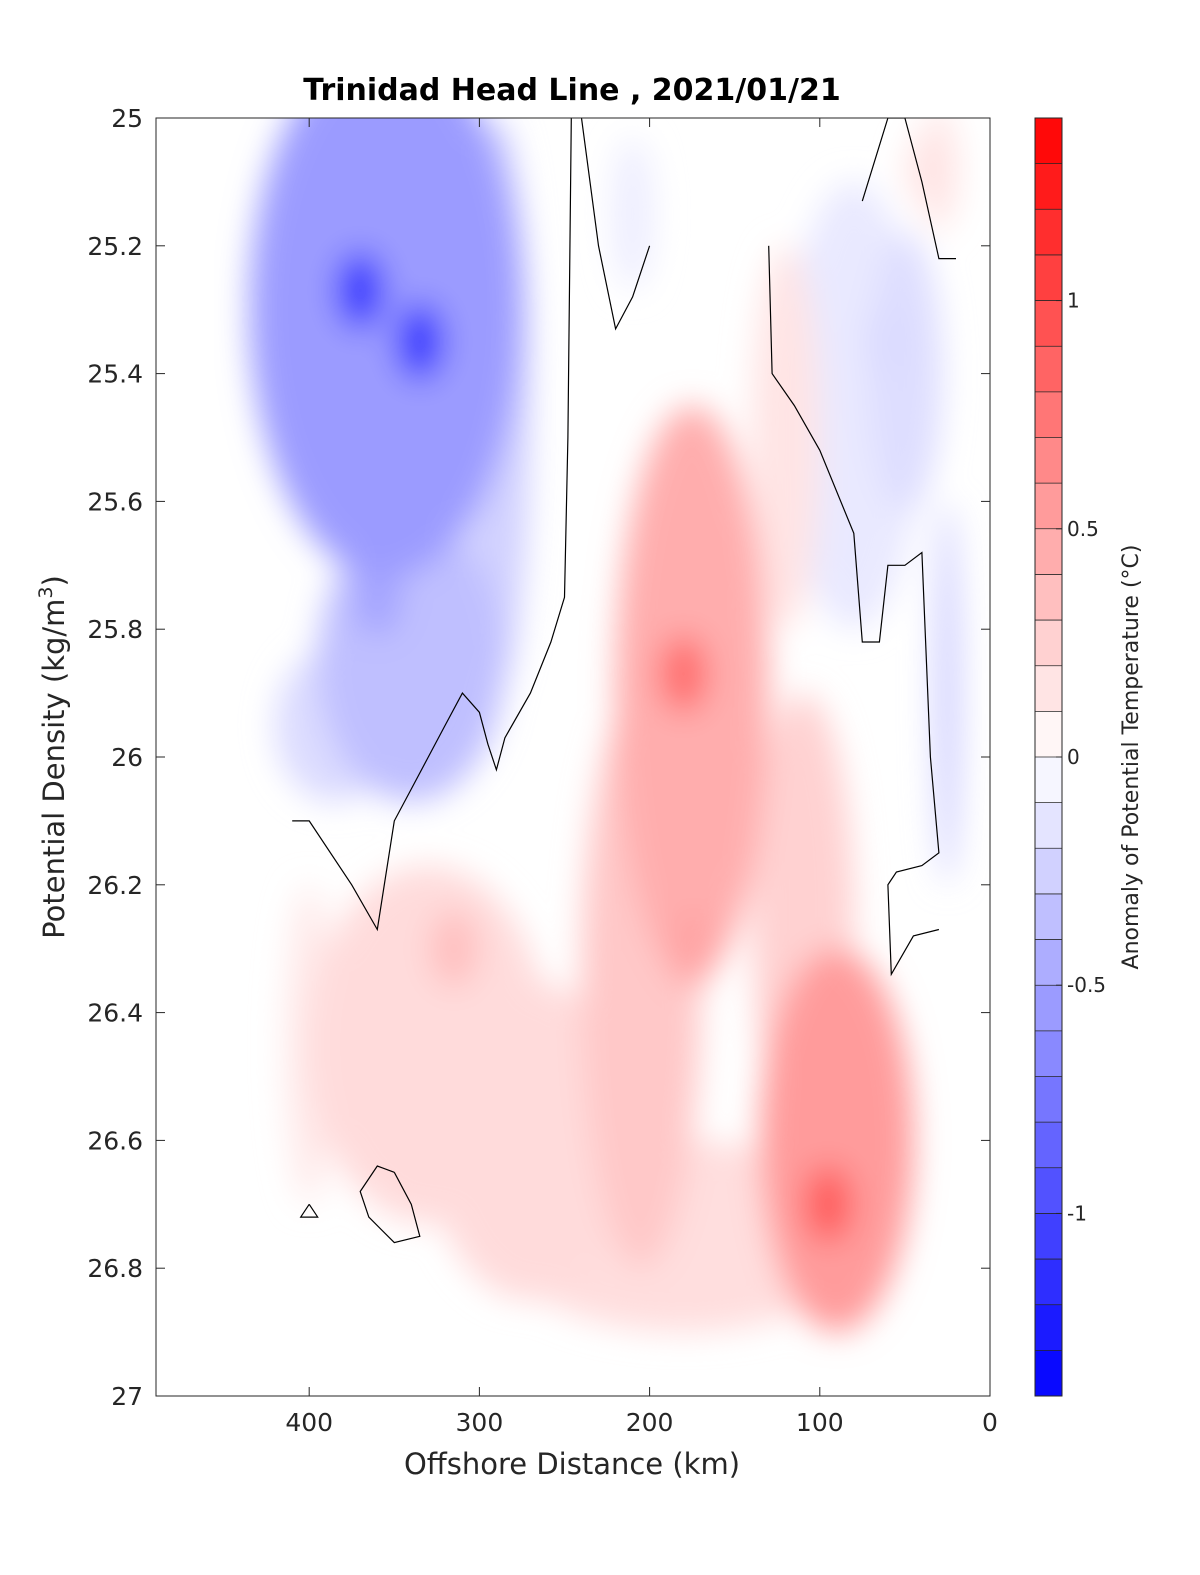 The width and height of the screenshot is (1200, 1575). I want to click on y-tick-label: 25.8, so click(115, 629).